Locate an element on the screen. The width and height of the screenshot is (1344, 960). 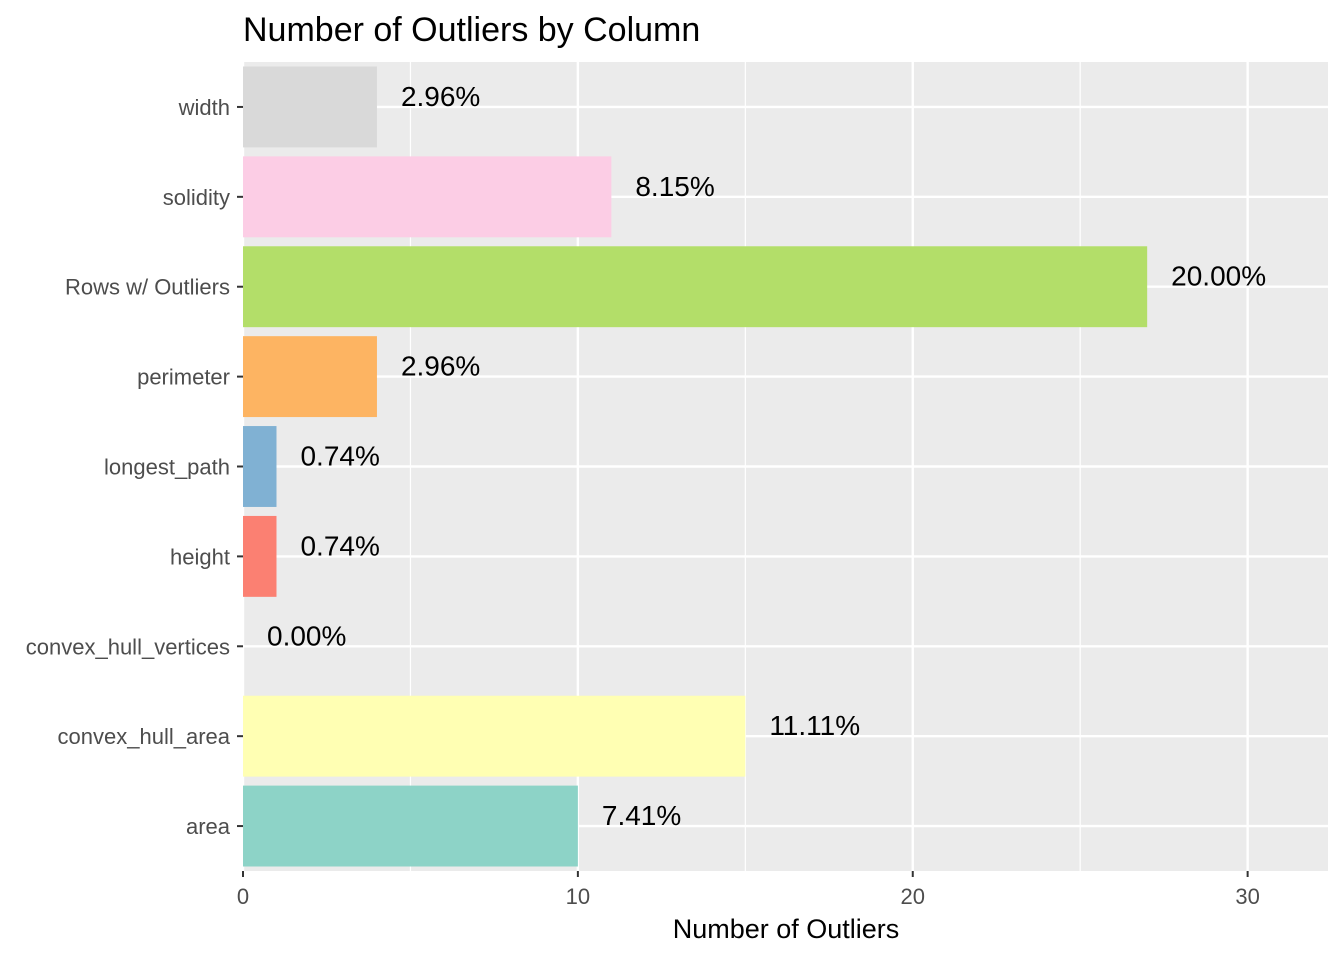
y-tick-label: convex_hull_vertices is located at coordinates (128, 646).